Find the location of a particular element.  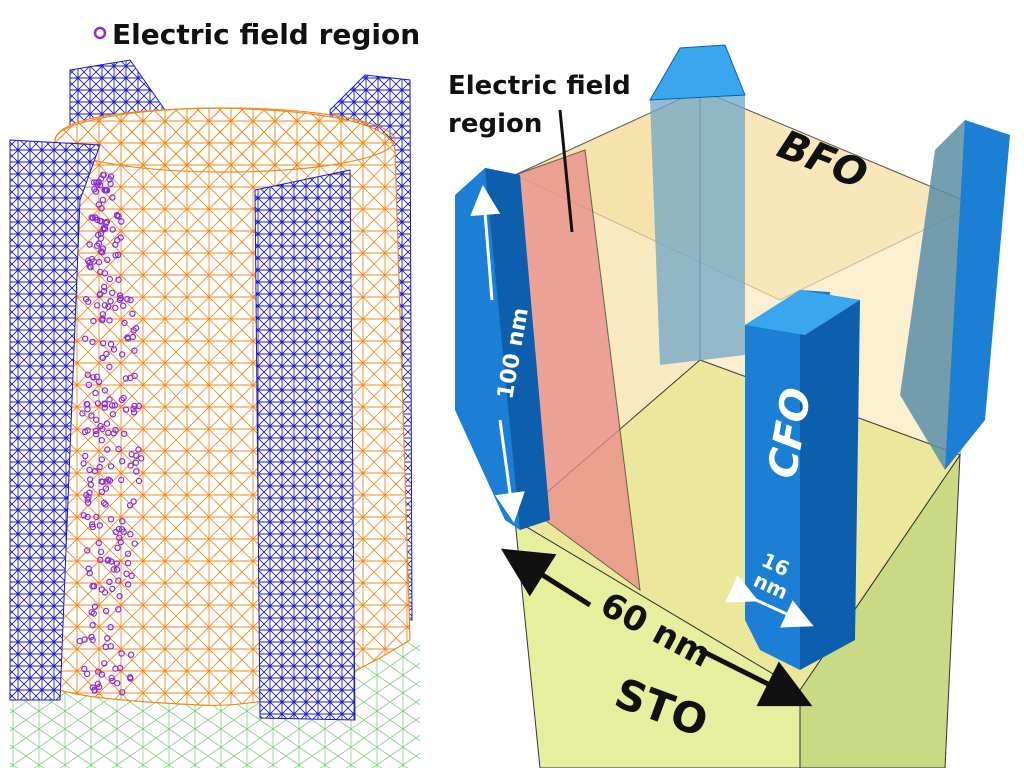

right-pillar-side is located at coordinates (977, 295).